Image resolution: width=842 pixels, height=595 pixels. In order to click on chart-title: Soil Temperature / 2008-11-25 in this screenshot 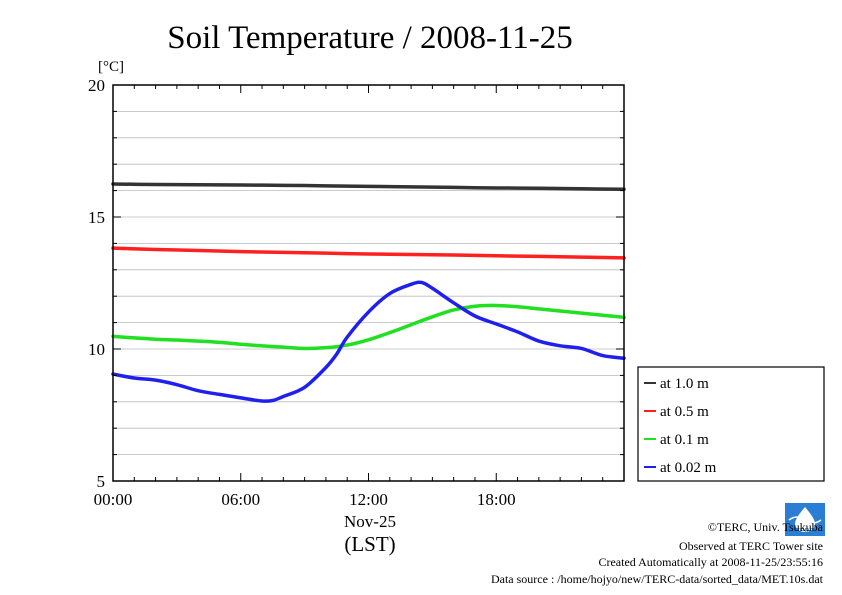, I will do `click(370, 38)`.